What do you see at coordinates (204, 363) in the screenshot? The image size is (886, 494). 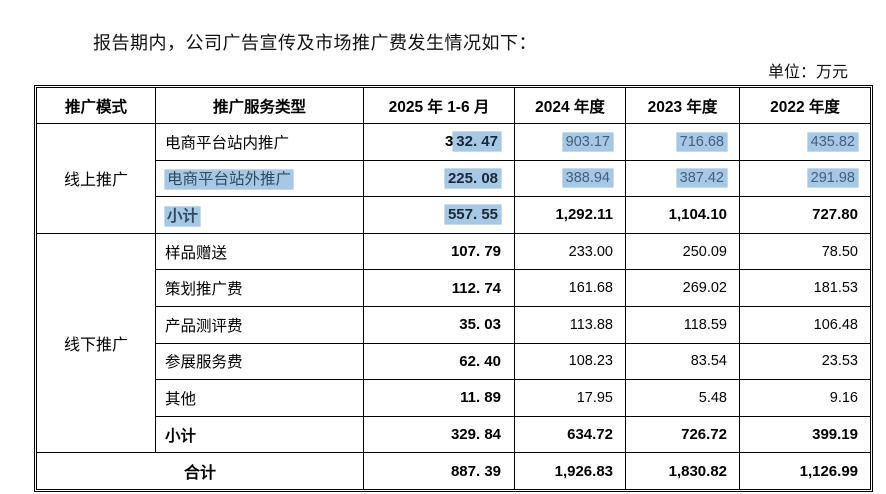 I see `service-label: 参展服务费` at bounding box center [204, 363].